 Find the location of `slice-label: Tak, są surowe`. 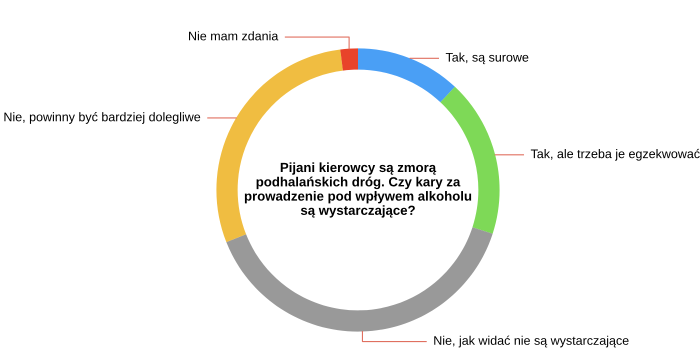

slice-label: Tak, są surowe is located at coordinates (487, 58).